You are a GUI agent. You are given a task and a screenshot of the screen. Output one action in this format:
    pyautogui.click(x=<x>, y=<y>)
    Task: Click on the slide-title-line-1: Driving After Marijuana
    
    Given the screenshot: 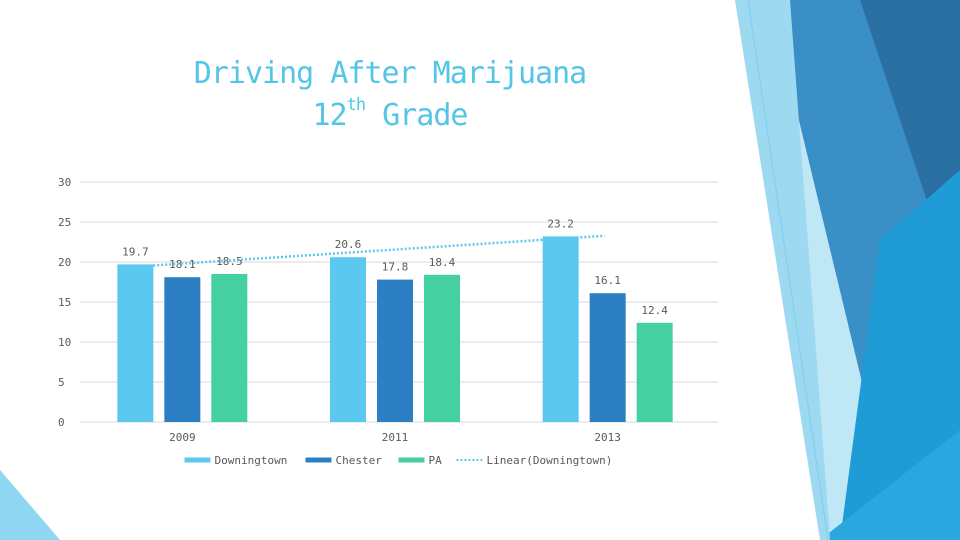 What is the action you would take?
    pyautogui.click(x=390, y=73)
    